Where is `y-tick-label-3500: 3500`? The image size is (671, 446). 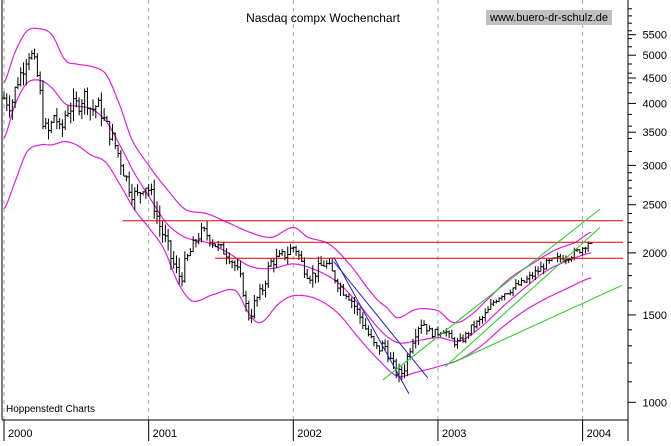 y-tick-label-3500: 3500 is located at coordinates (655, 133).